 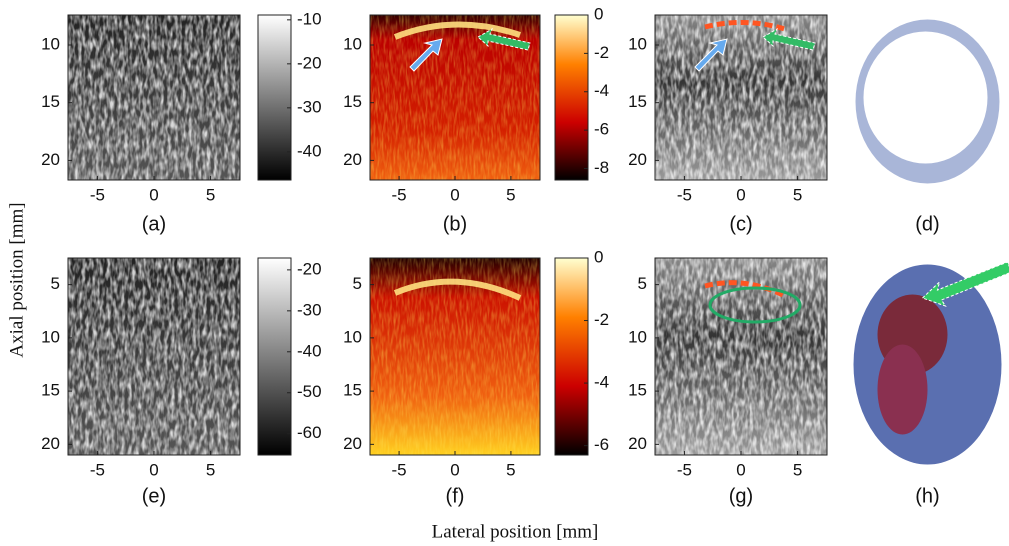 What do you see at coordinates (902, 389) in the screenshot?
I see `lesion` at bounding box center [902, 389].